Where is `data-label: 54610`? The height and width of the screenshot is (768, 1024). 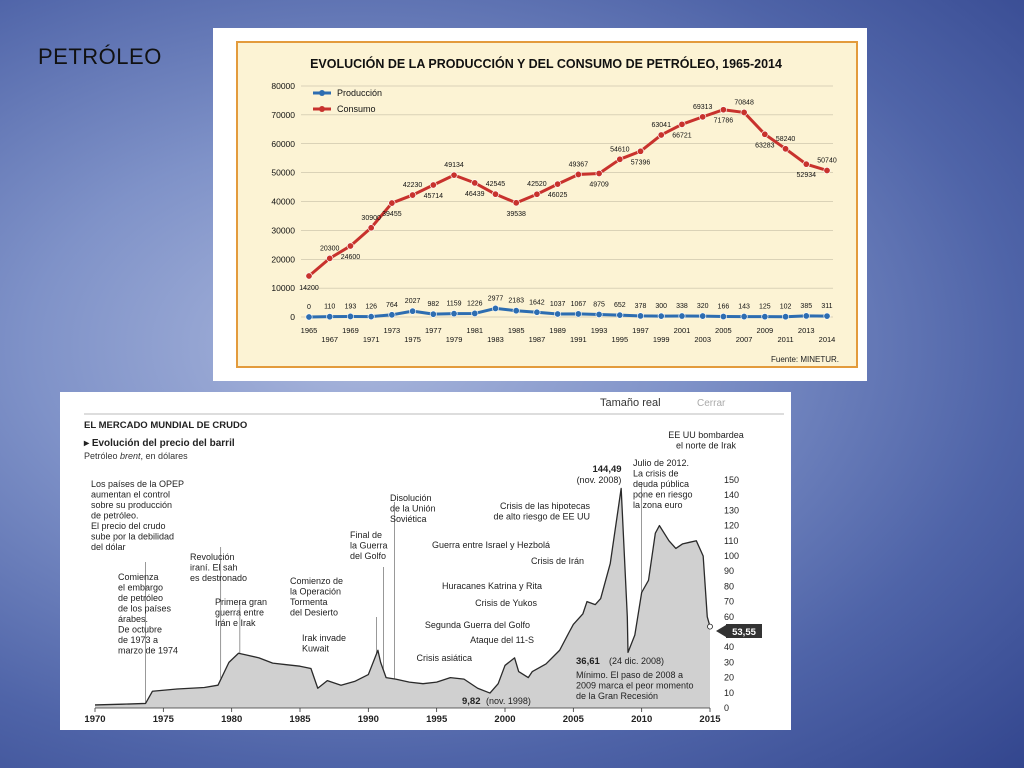 data-label: 54610 is located at coordinates (620, 149).